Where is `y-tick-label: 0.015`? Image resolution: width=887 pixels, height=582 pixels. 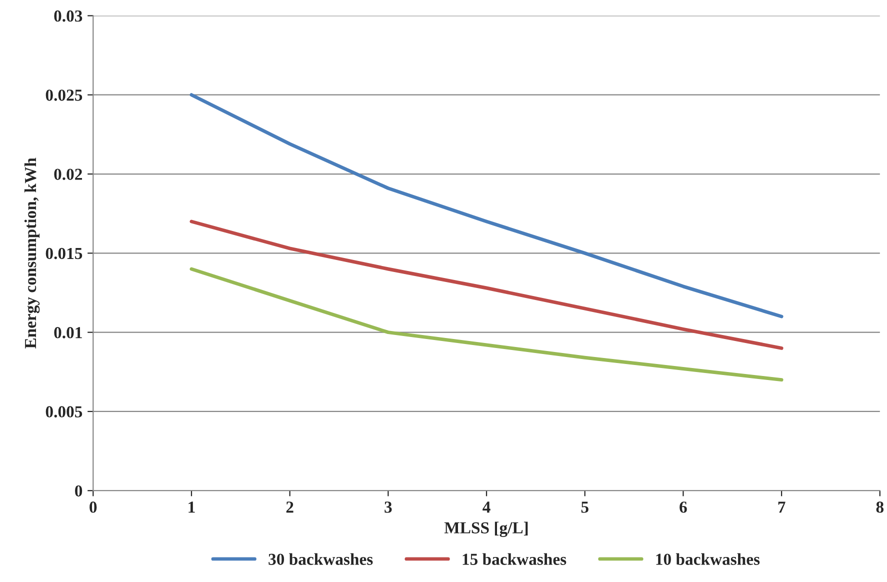
y-tick-label: 0.015 is located at coordinates (64, 254).